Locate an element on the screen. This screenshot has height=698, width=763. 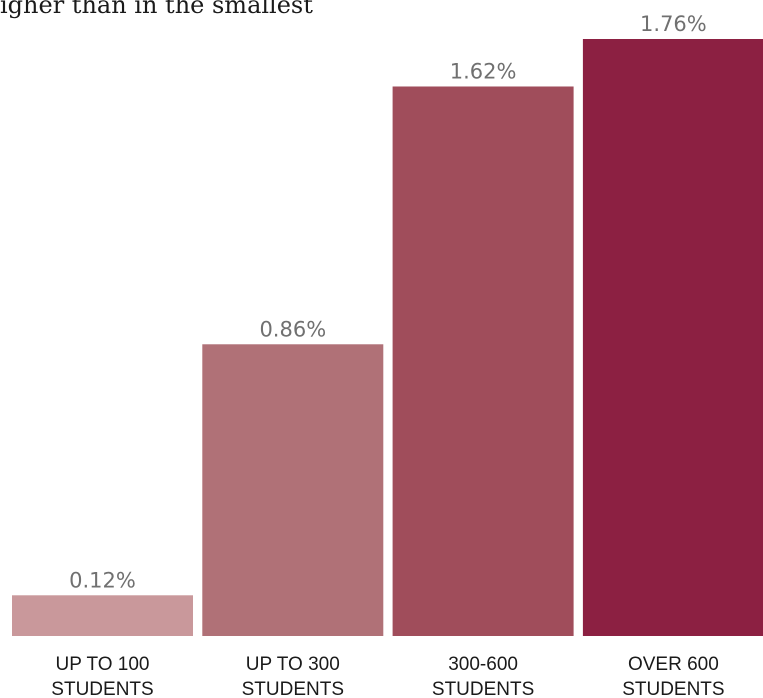
category-label-4-line-1: OVER 600 is located at coordinates (673, 664).